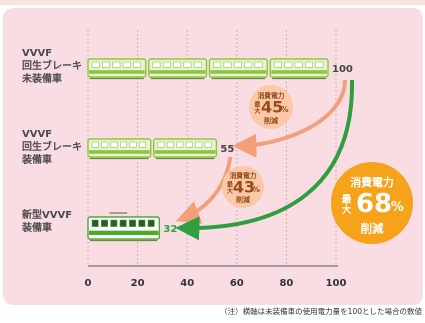 This screenshot has height=323, width=425. Describe the element at coordinates (271, 120) in the screenshot. I see `callout-suffix-0: 削減` at that location.